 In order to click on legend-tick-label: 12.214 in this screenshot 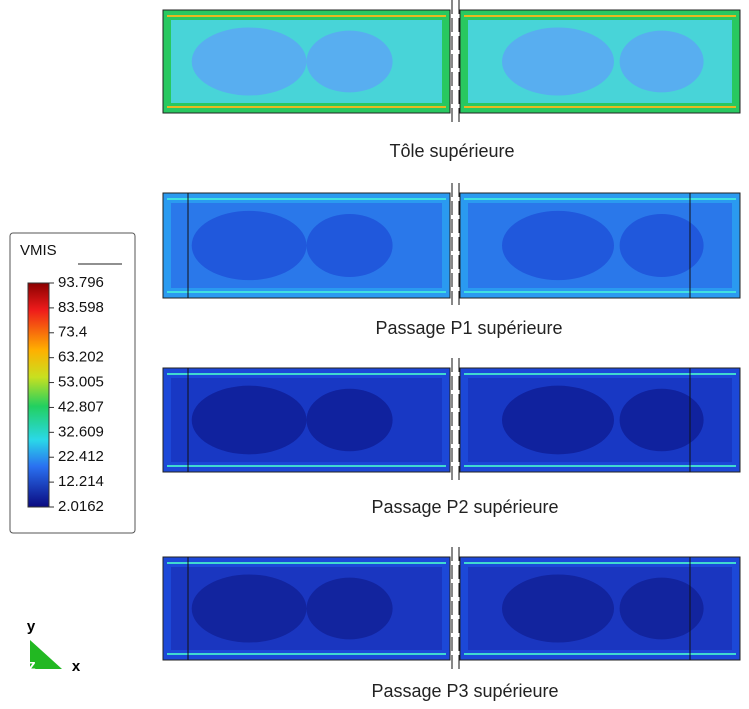, I will do `click(81, 481)`.